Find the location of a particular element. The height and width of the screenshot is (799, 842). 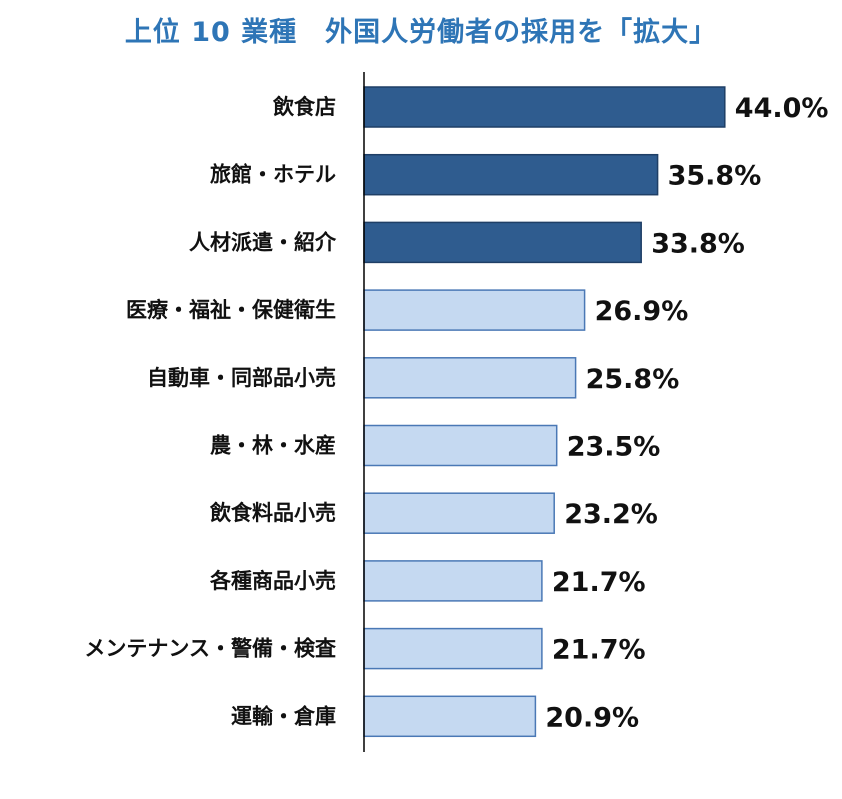

category-label: 運輸・倉庫 is located at coordinates (283, 716).